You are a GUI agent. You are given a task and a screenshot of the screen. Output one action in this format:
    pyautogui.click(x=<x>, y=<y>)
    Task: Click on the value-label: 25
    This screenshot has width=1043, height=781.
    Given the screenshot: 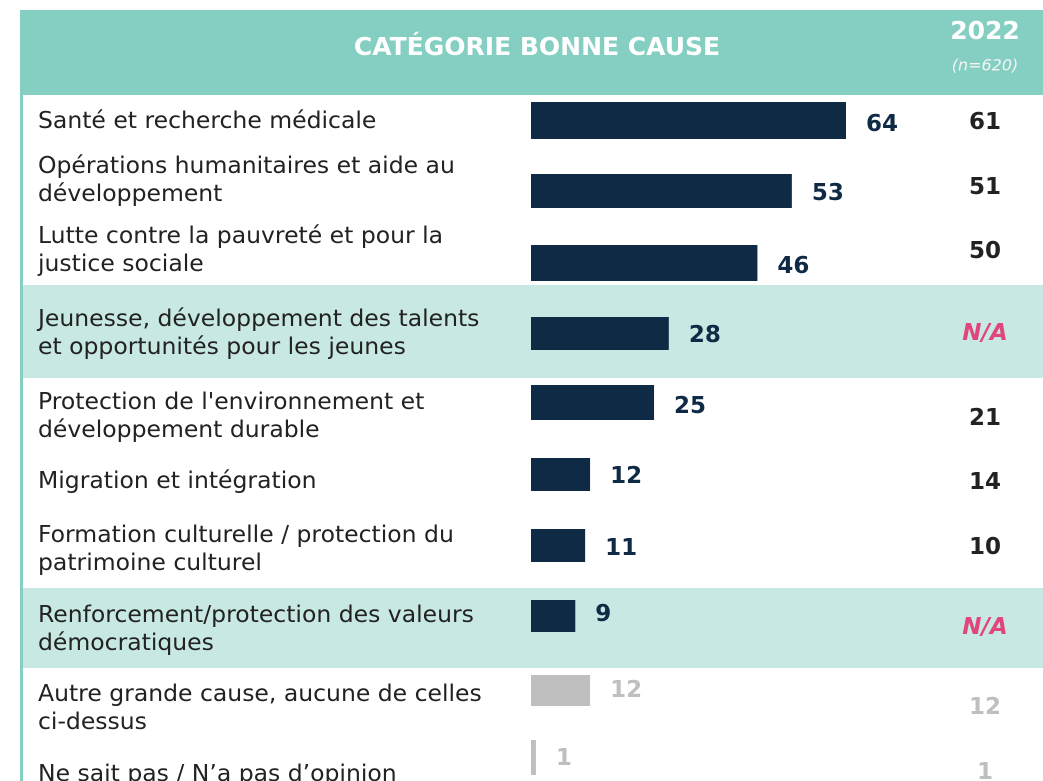 What is the action you would take?
    pyautogui.click(x=690, y=406)
    